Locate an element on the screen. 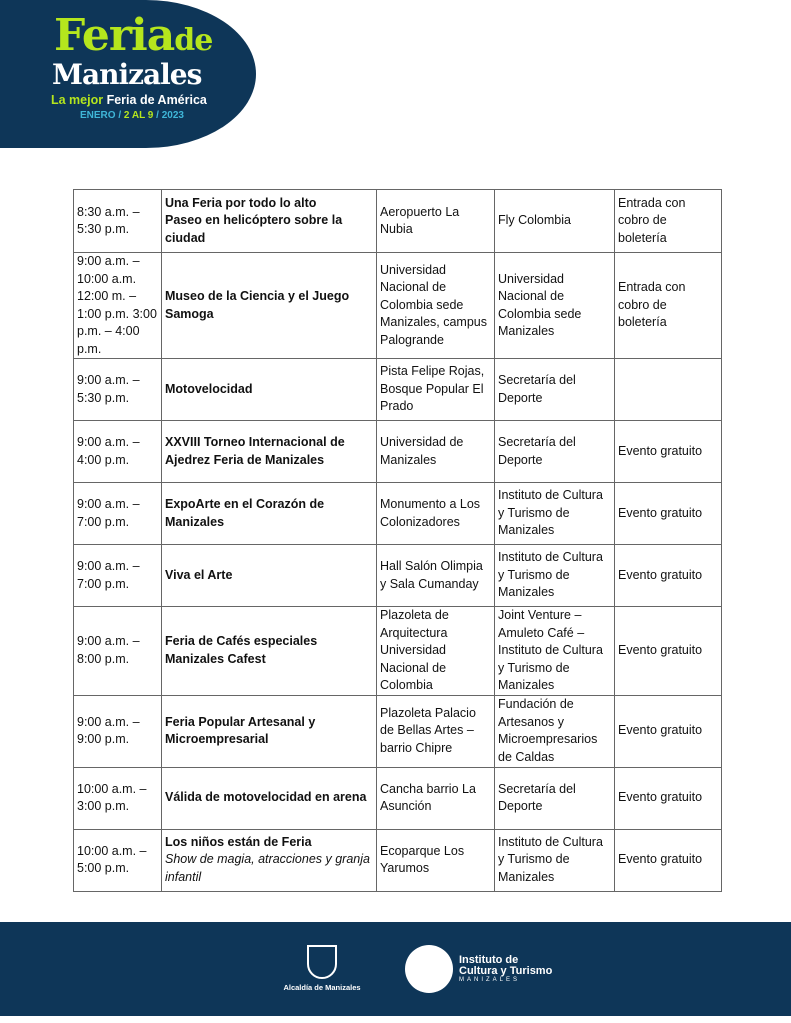  event-title: Viva el Arte is located at coordinates (199, 574).